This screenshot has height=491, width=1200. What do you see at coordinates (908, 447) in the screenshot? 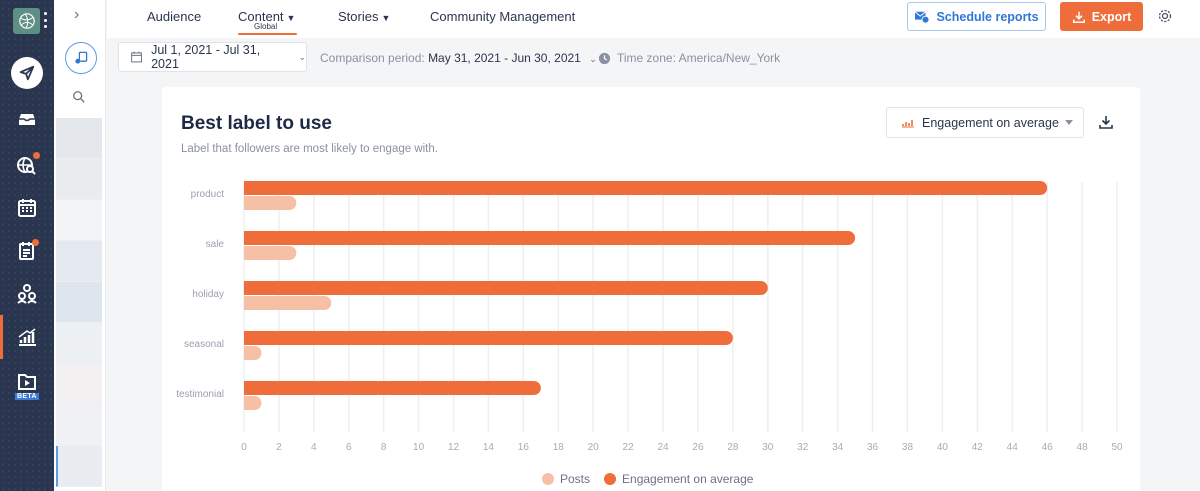
I see `x-tick-label: 38` at bounding box center [908, 447].